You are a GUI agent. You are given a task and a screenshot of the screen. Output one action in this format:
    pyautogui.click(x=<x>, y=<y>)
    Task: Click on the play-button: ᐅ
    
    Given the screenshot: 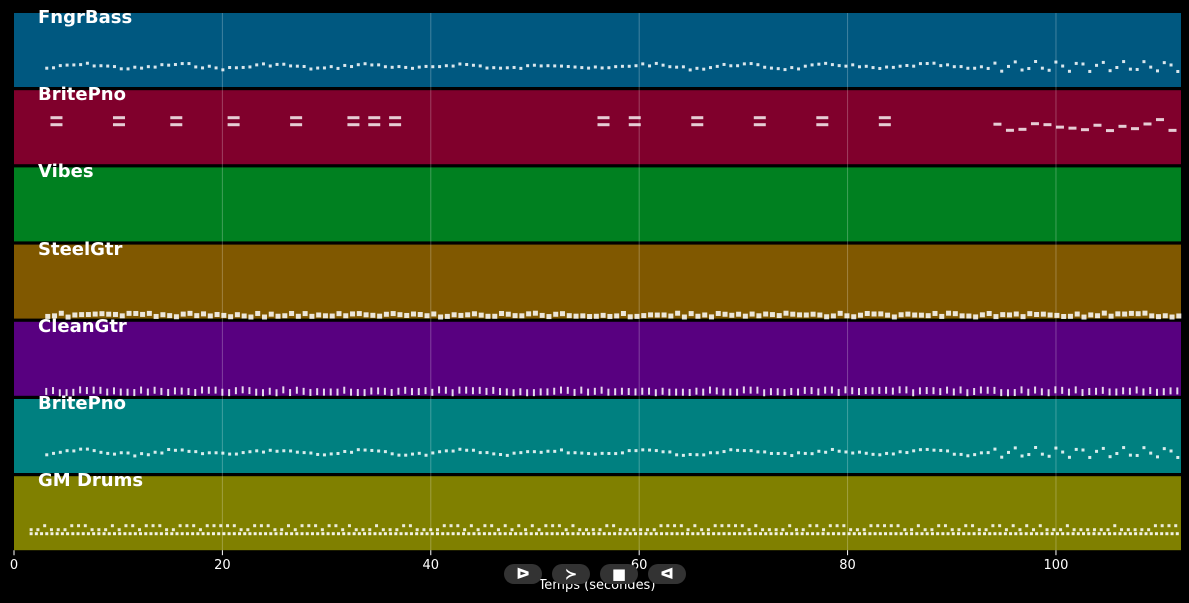 What is the action you would take?
    pyautogui.click(x=523, y=574)
    